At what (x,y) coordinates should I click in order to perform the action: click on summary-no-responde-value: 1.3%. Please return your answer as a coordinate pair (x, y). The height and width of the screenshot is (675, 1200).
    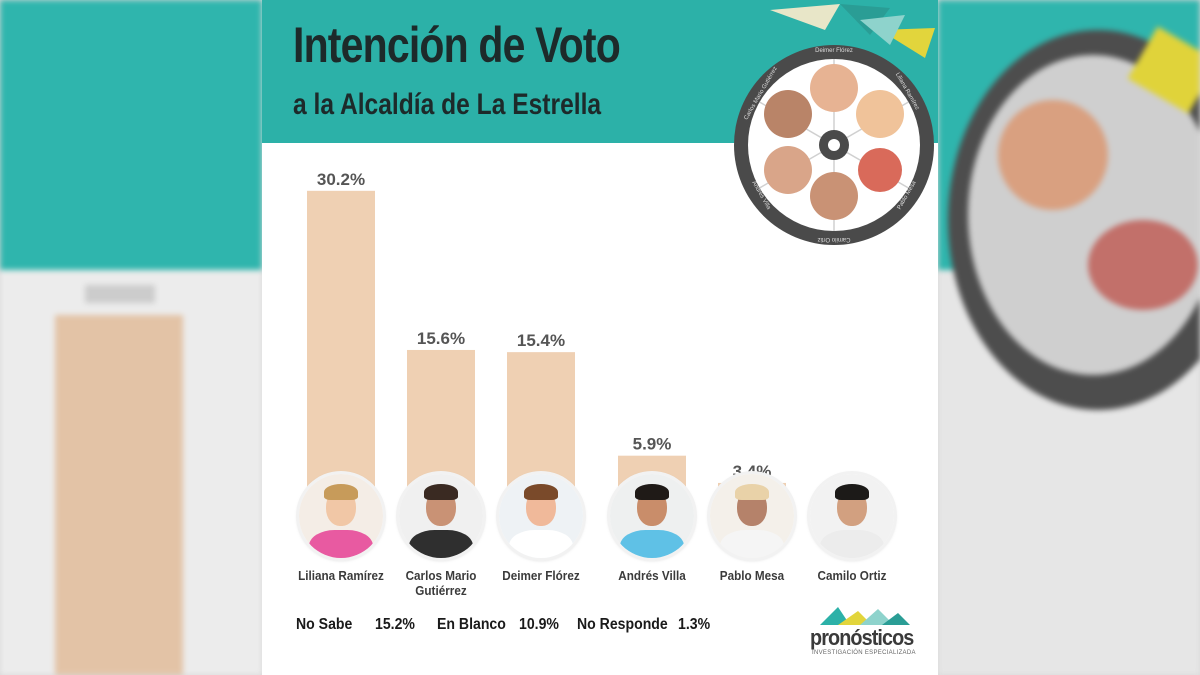
    Looking at the image, I should click on (694, 624).